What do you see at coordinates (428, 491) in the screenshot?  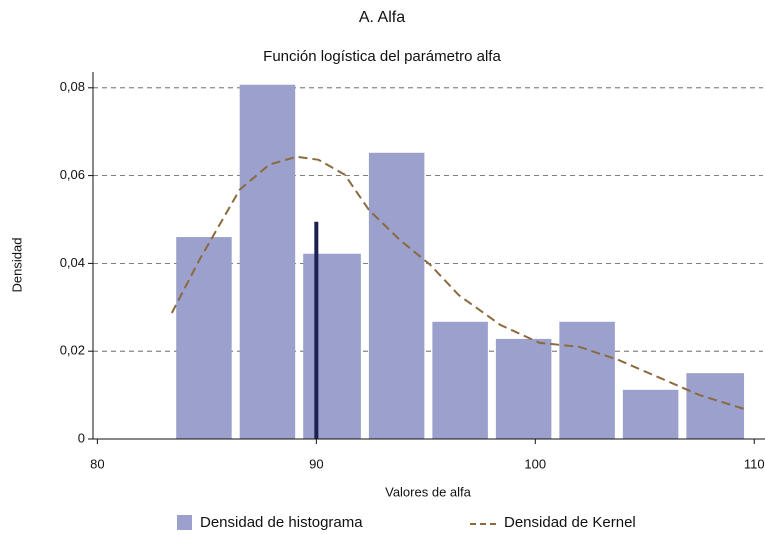 I see `x-axis-label: Valores de alfa` at bounding box center [428, 491].